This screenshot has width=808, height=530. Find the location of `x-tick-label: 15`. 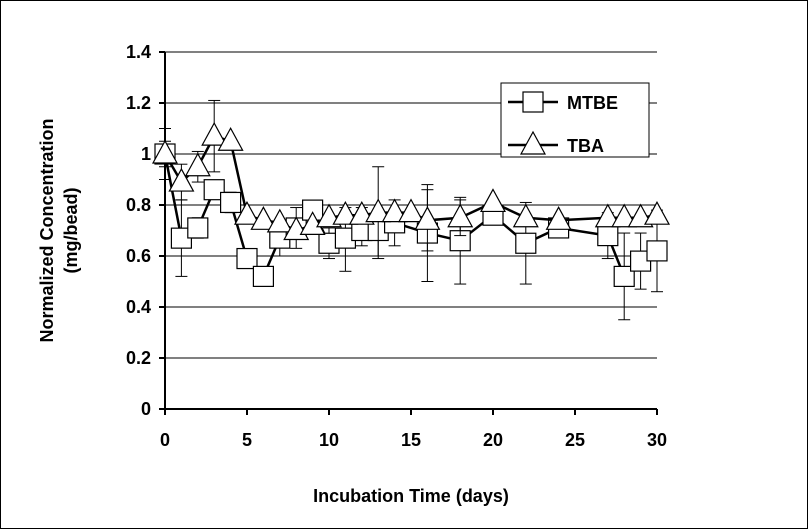

x-tick-label: 15 is located at coordinates (411, 440).